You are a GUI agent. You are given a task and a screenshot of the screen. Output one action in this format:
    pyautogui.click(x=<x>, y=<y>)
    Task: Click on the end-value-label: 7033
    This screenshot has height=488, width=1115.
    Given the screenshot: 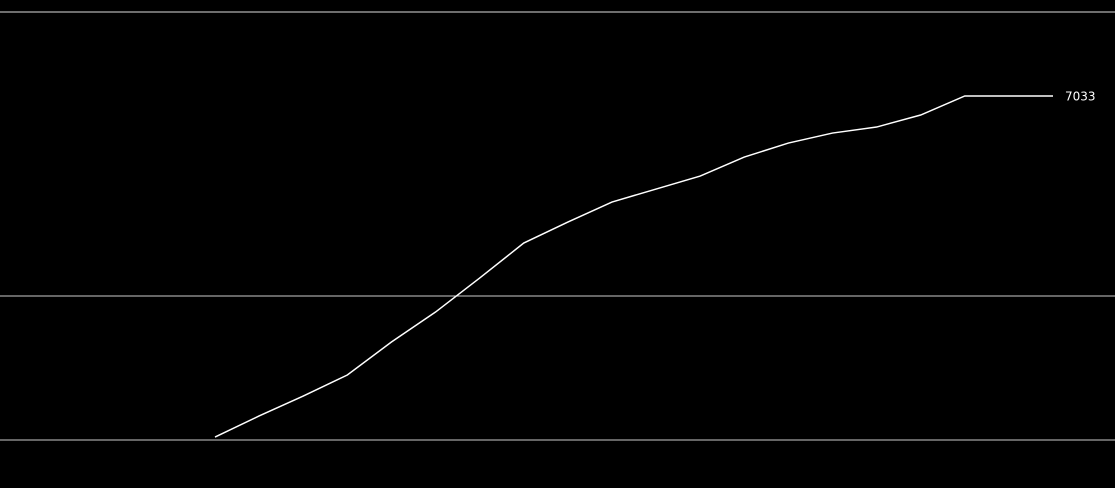 What is the action you would take?
    pyautogui.click(x=1080, y=96)
    